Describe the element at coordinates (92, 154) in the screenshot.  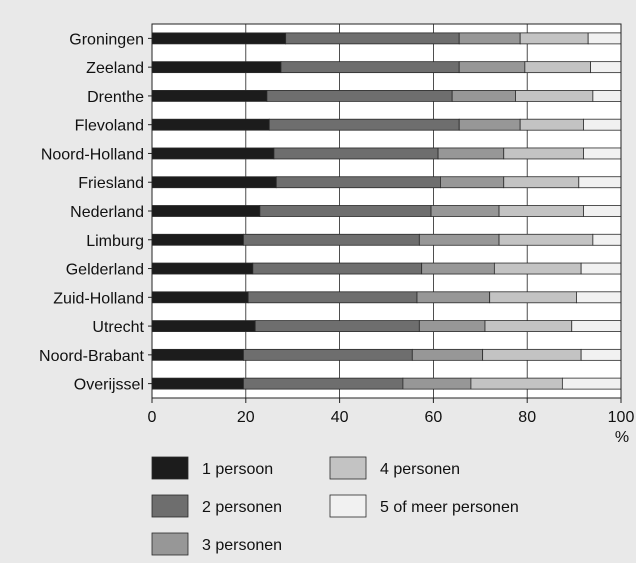
I see `category-label: Noord-Holland` at that location.